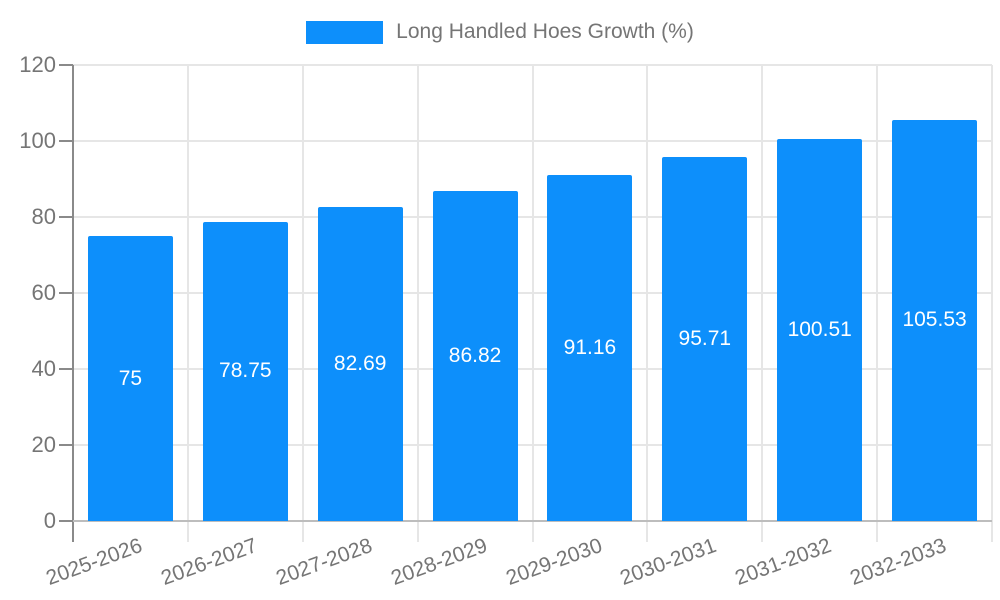  What do you see at coordinates (37, 64) in the screenshot?
I see `y-tick-label: 120` at bounding box center [37, 64].